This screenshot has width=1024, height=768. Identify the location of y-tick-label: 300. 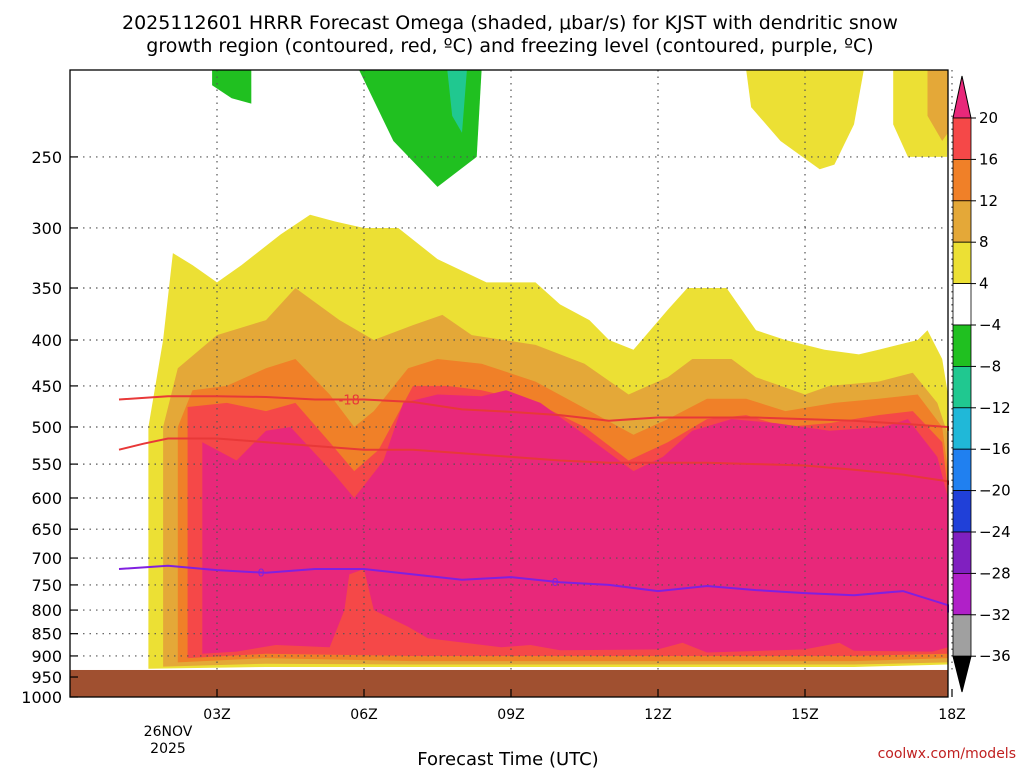
(46, 228).